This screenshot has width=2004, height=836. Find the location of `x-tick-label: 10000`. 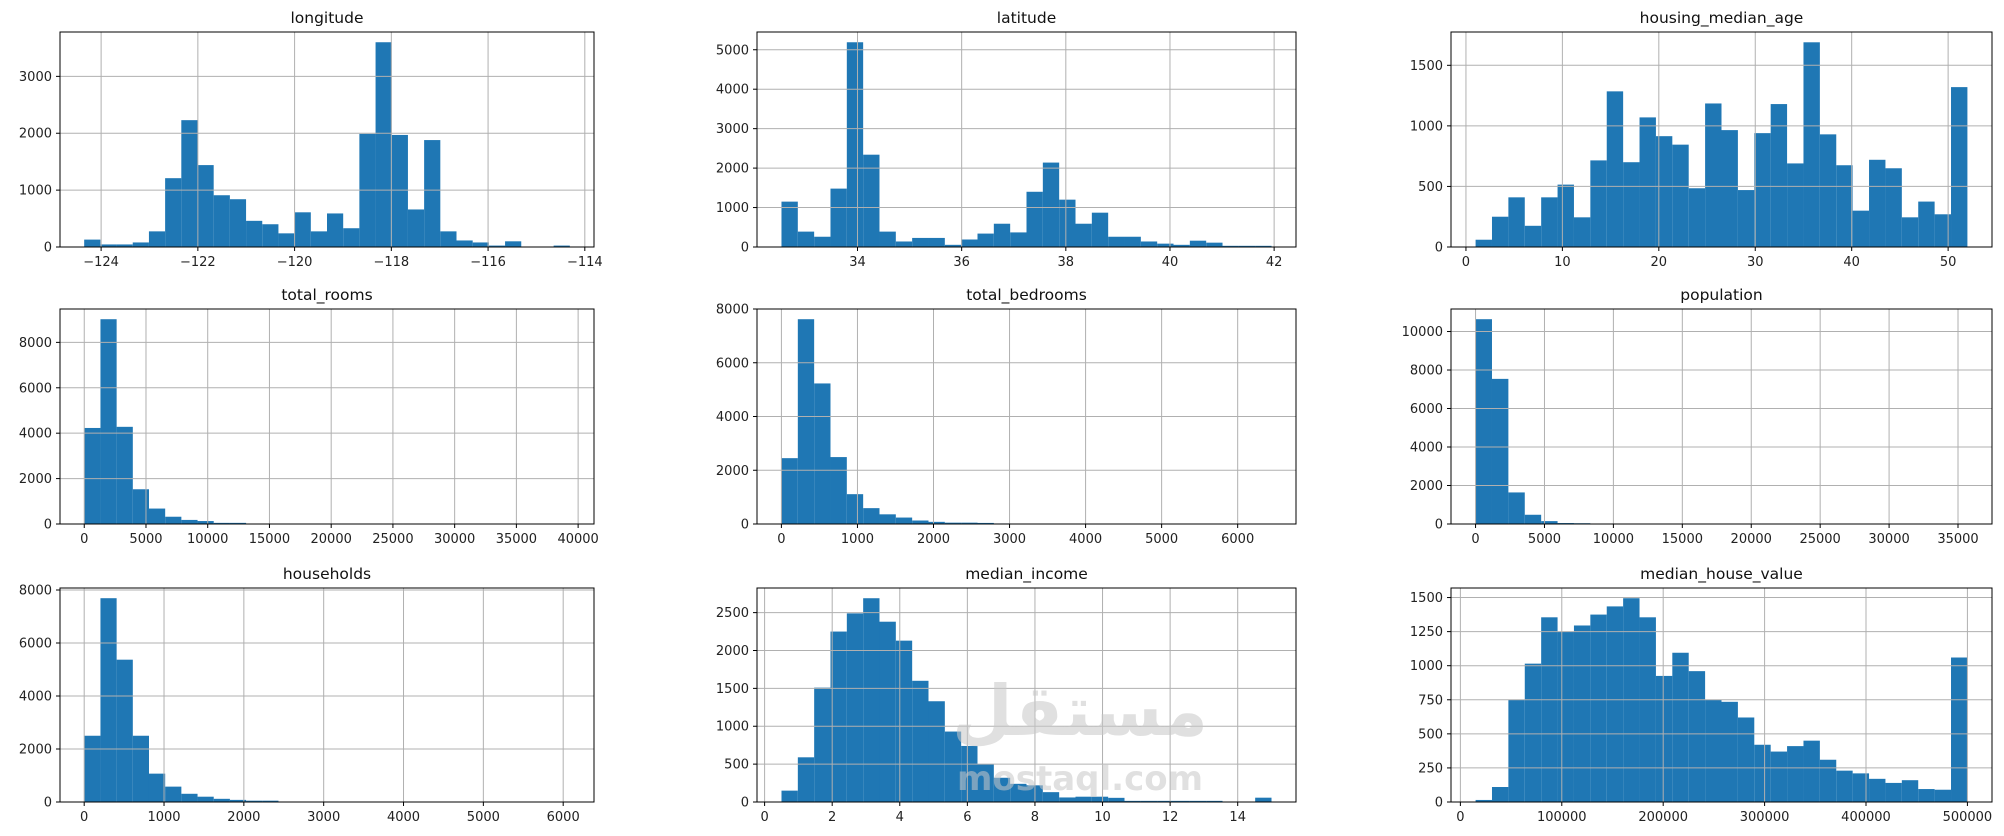

x-tick-label: 10000 is located at coordinates (207, 539).